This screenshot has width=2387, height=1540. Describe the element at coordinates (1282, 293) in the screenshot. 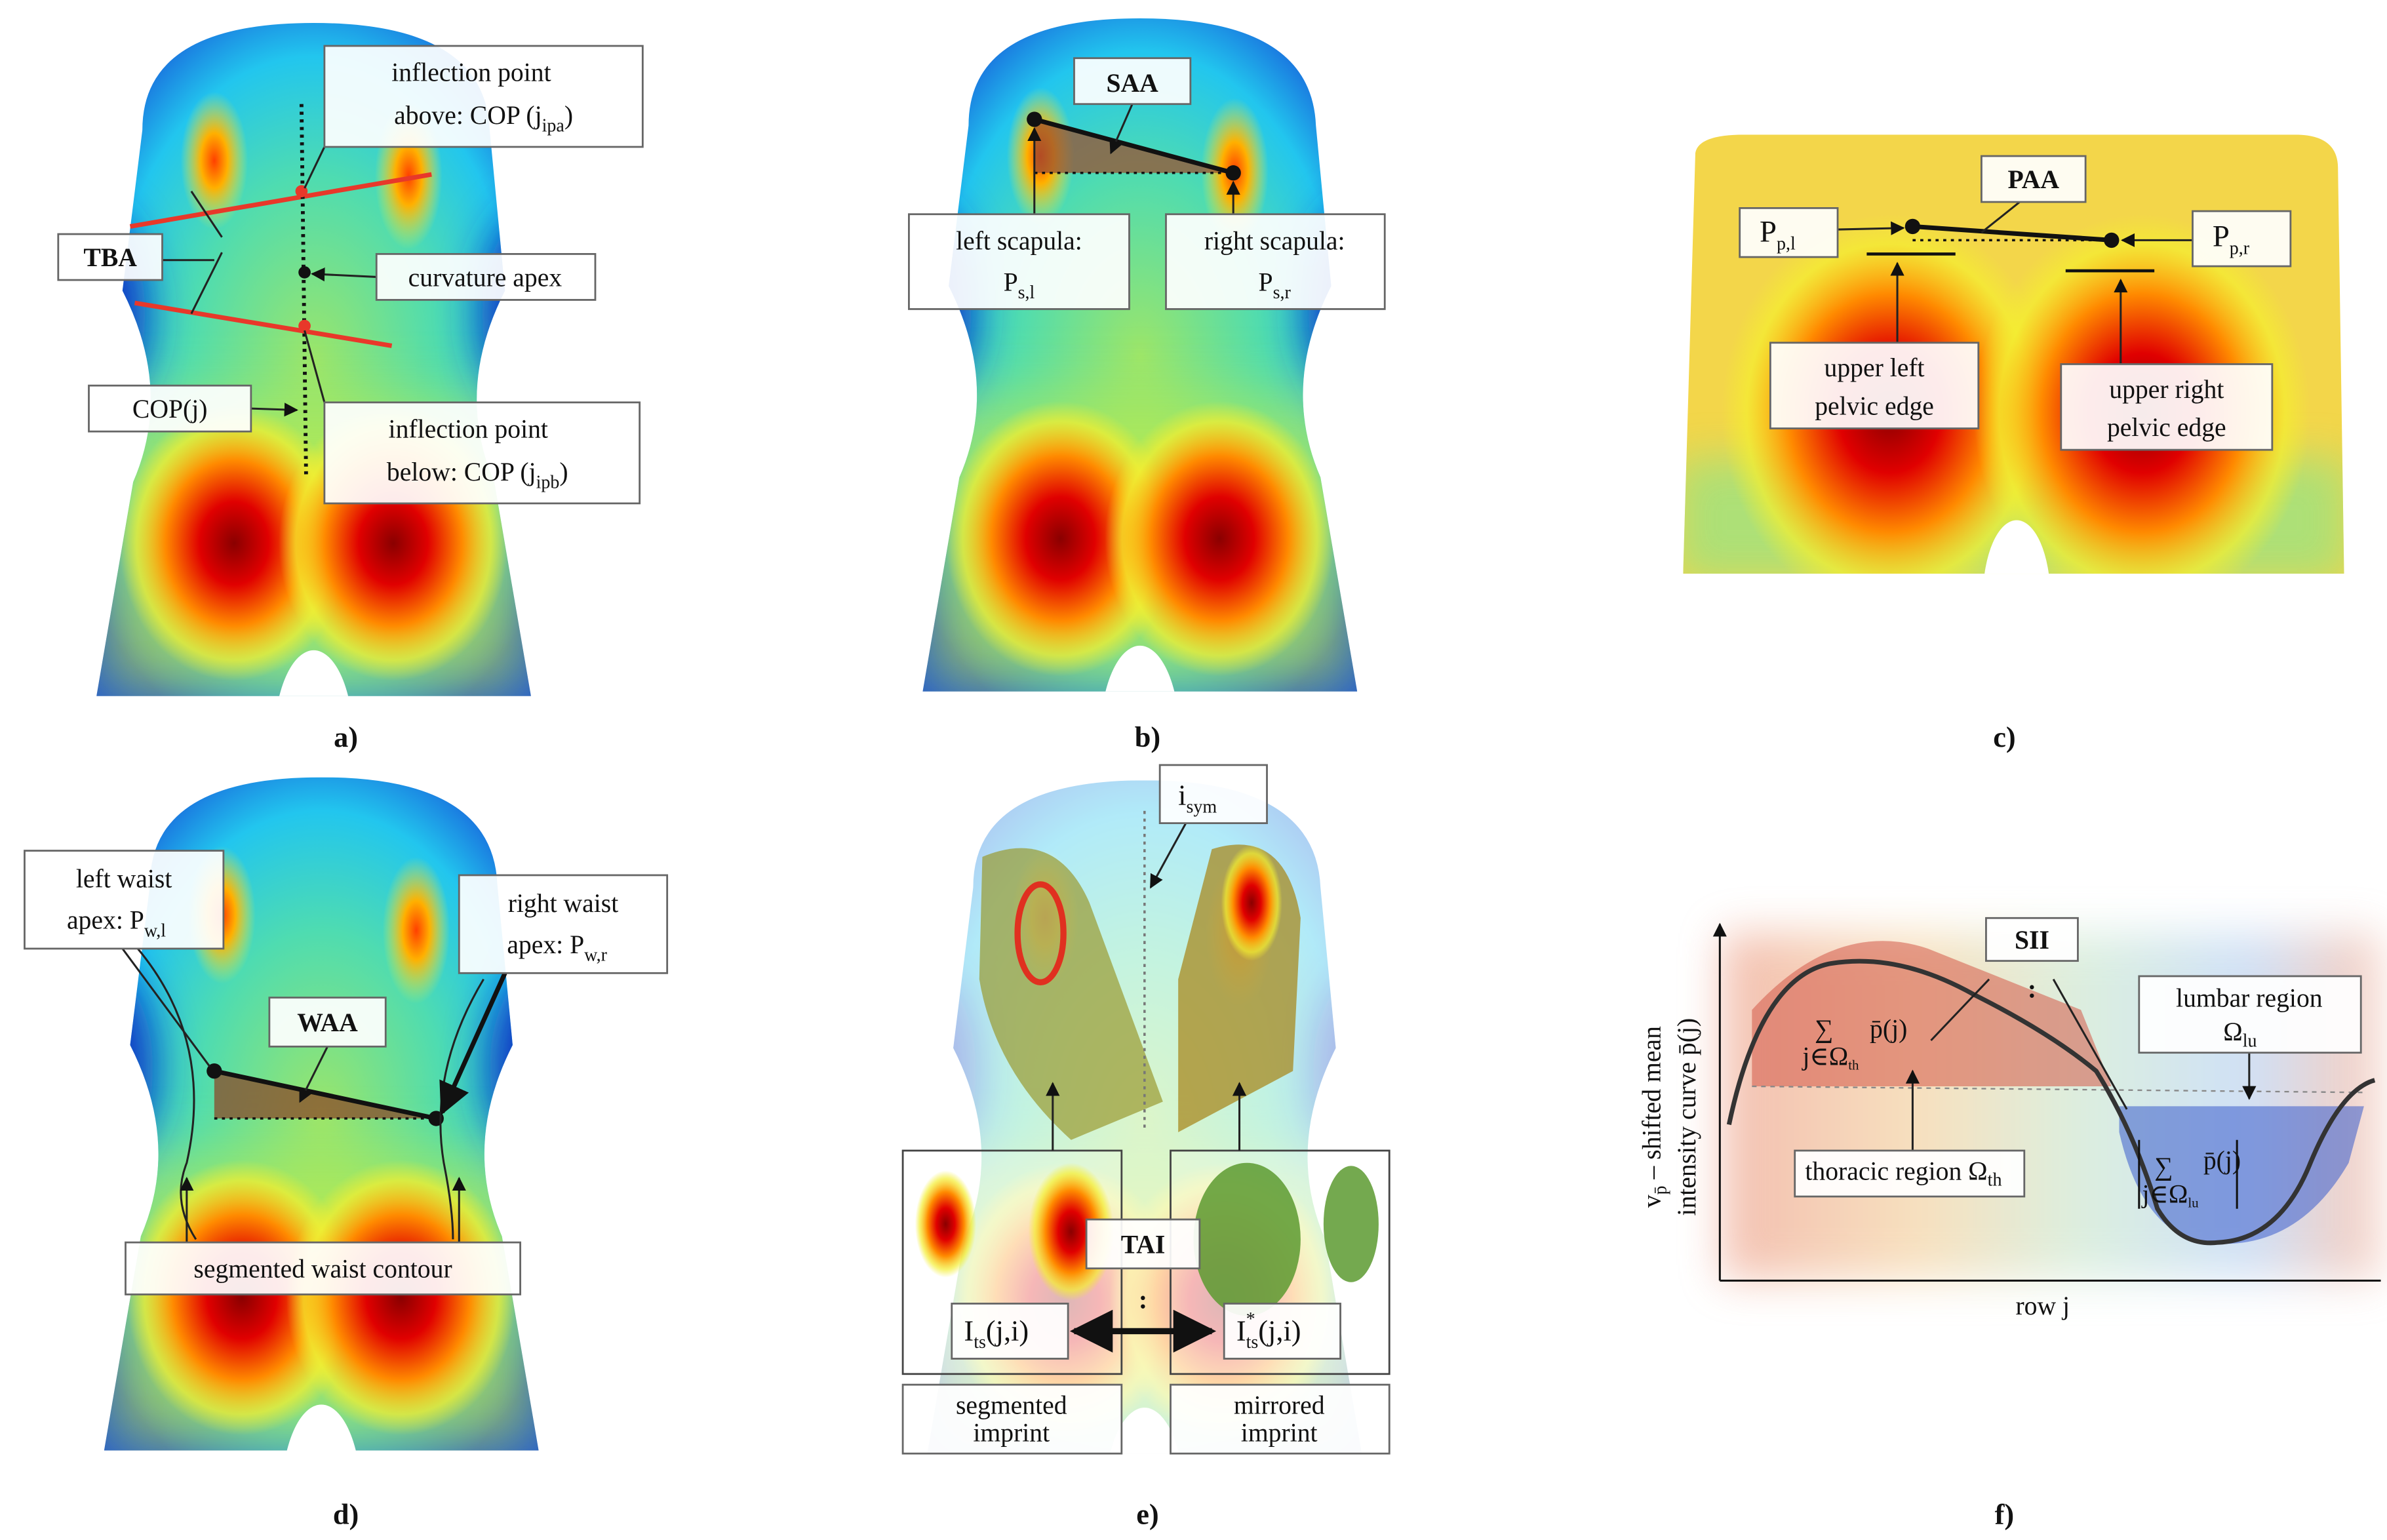

I see `label-text: s,r` at that location.